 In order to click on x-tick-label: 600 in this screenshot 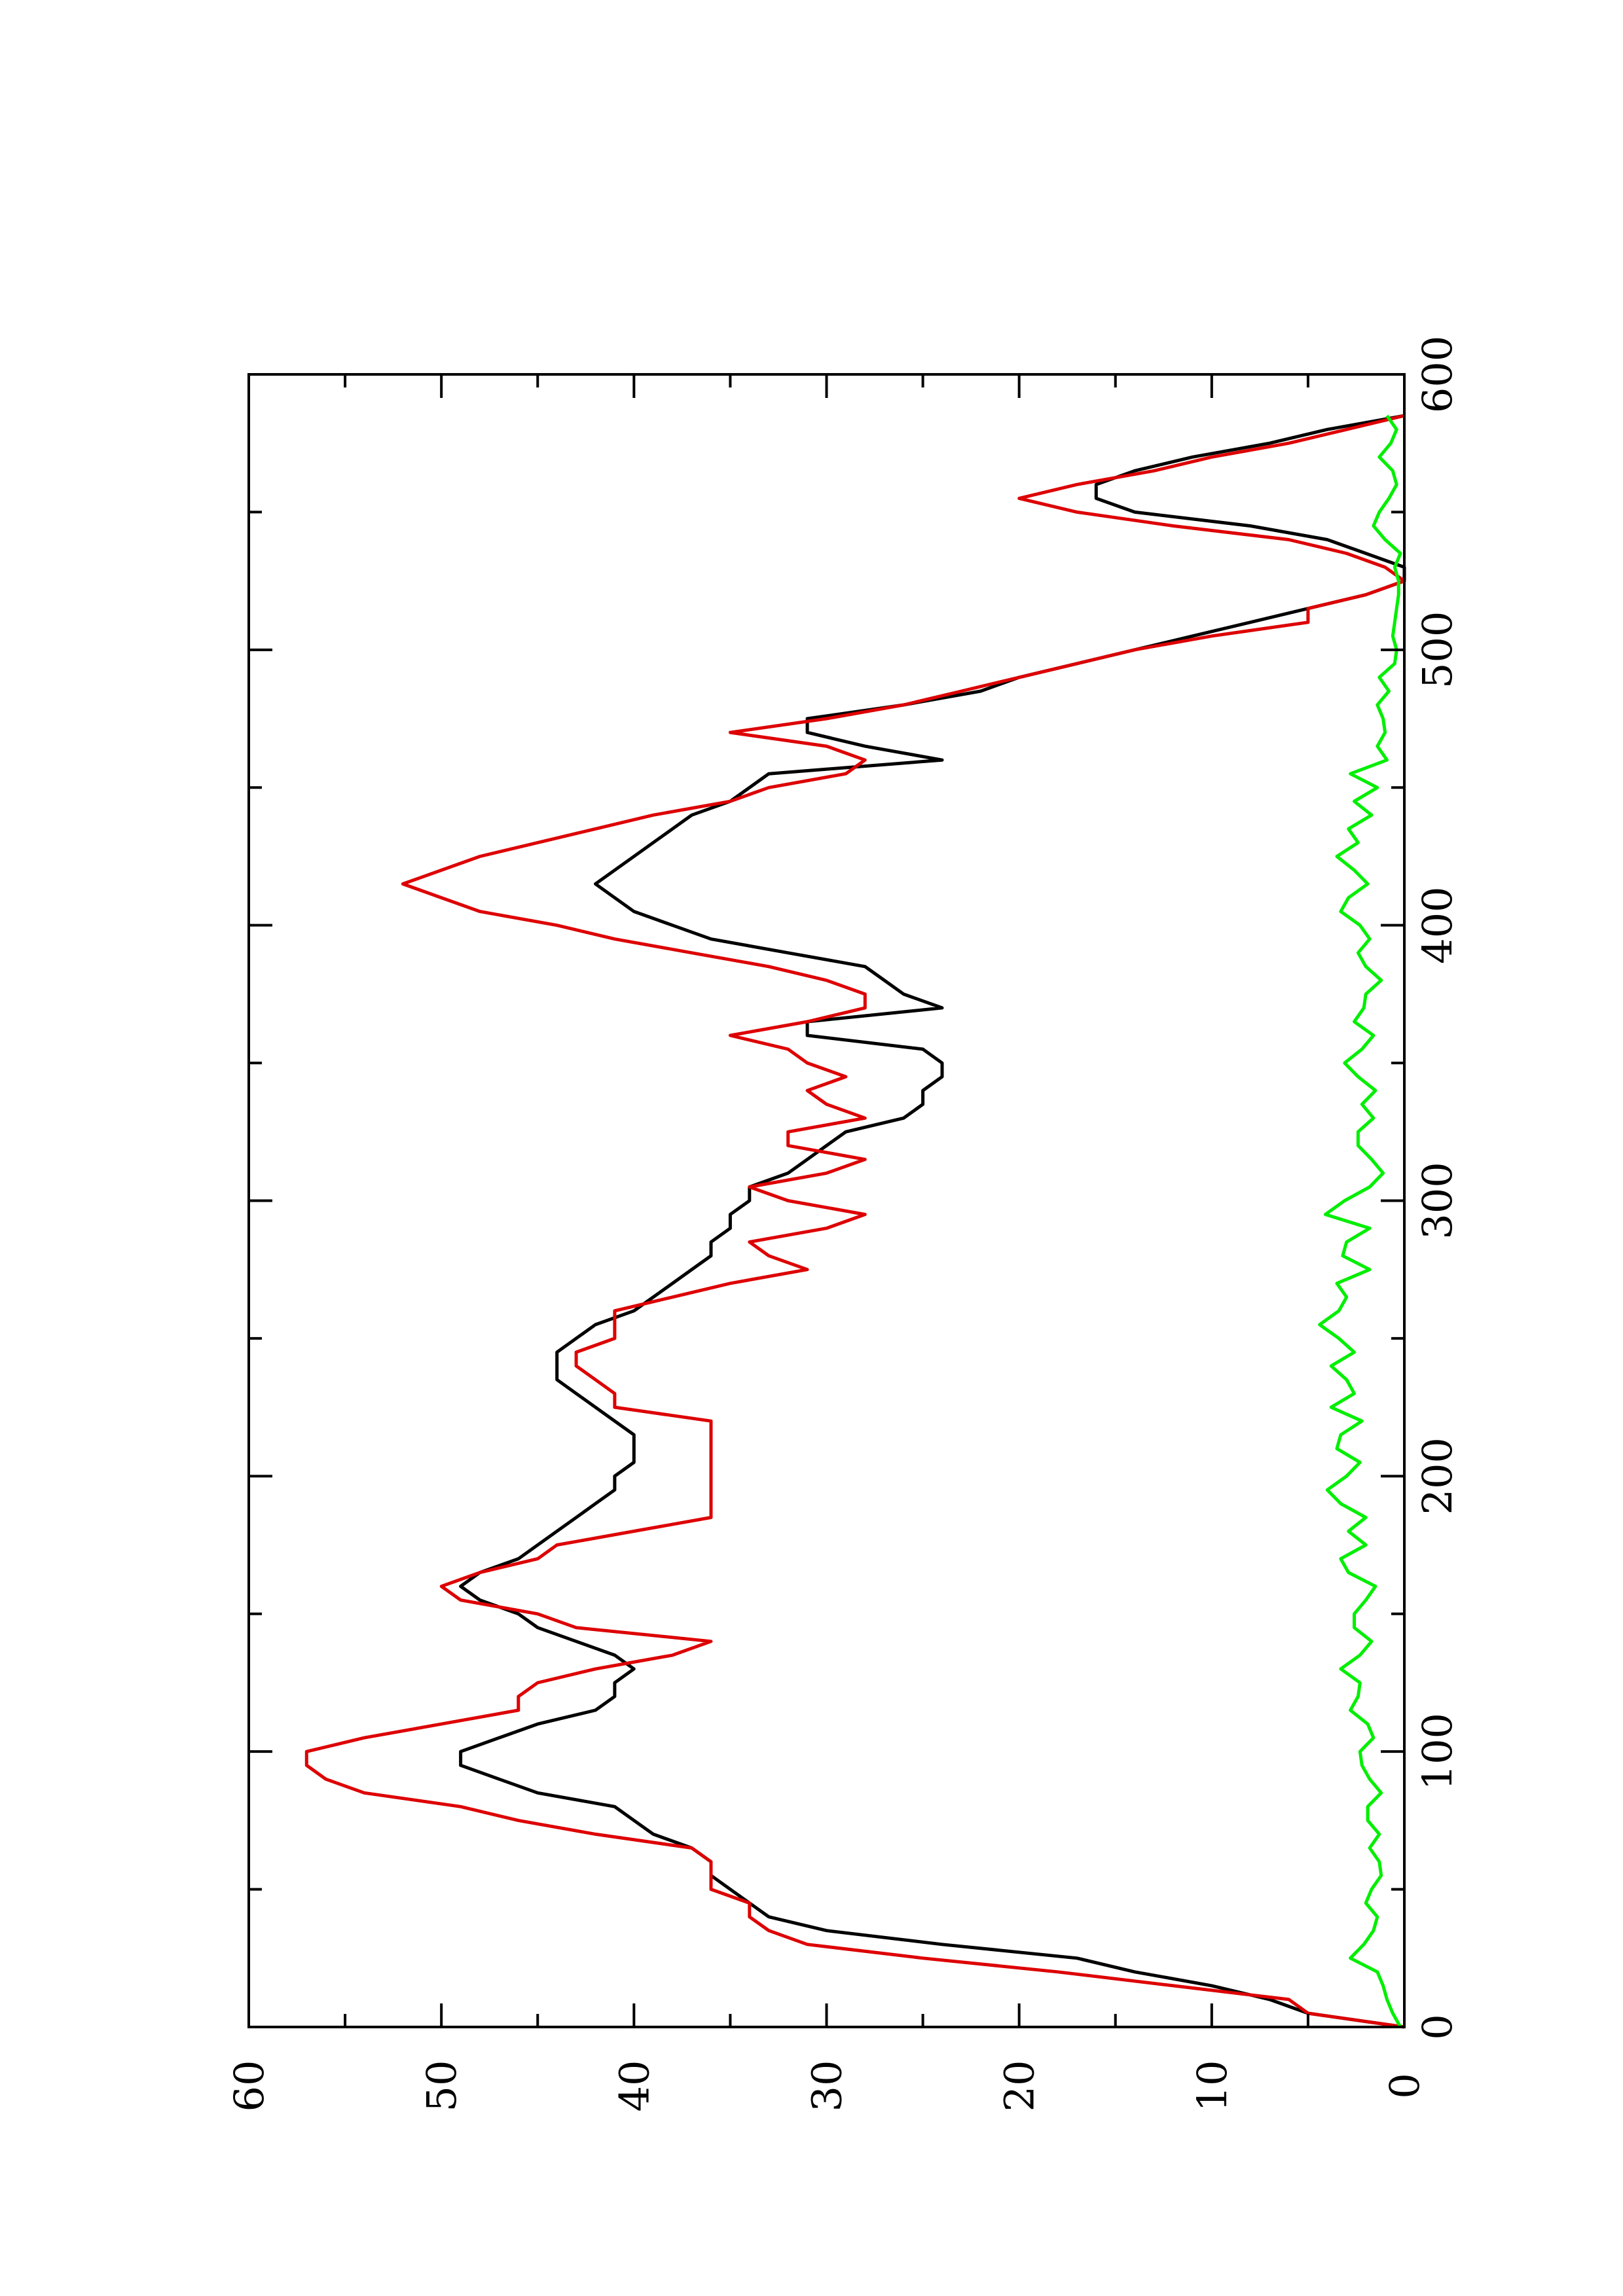, I will do `click(1437, 374)`.